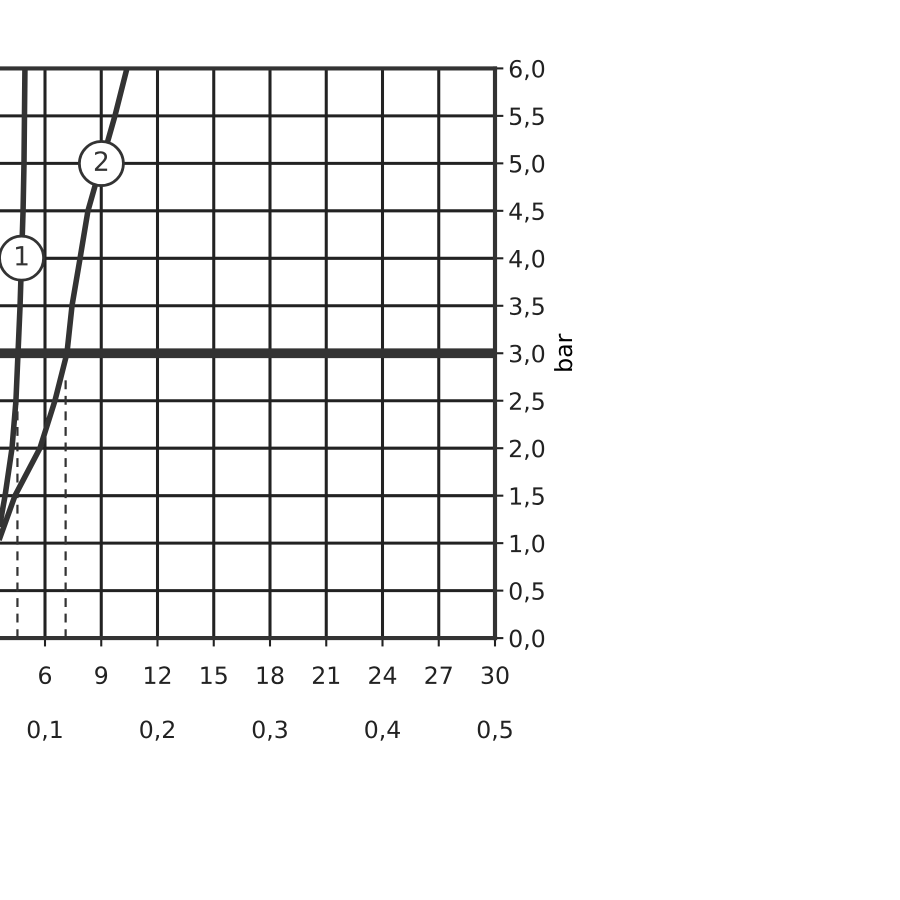 This screenshot has height=900, width=900. I want to click on x-tick-label: 12, so click(157, 675).